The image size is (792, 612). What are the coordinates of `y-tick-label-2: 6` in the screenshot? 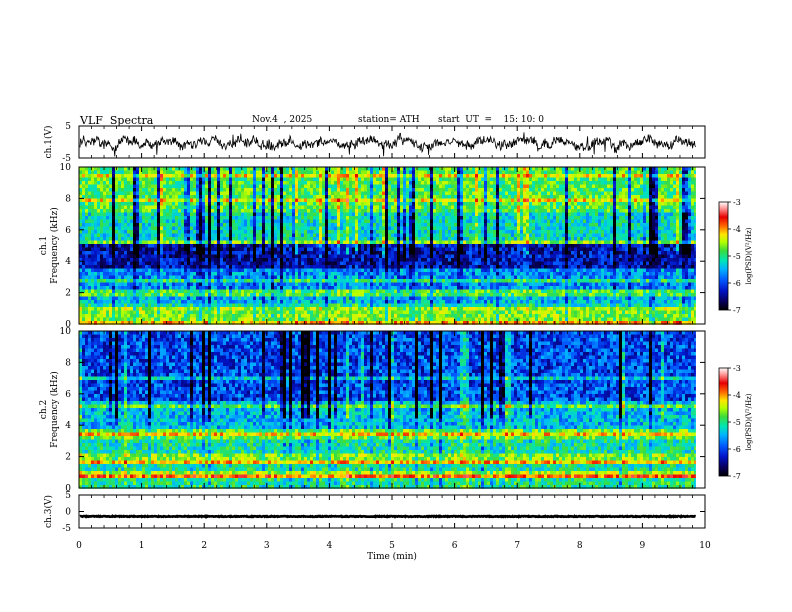 It's located at (68, 395).